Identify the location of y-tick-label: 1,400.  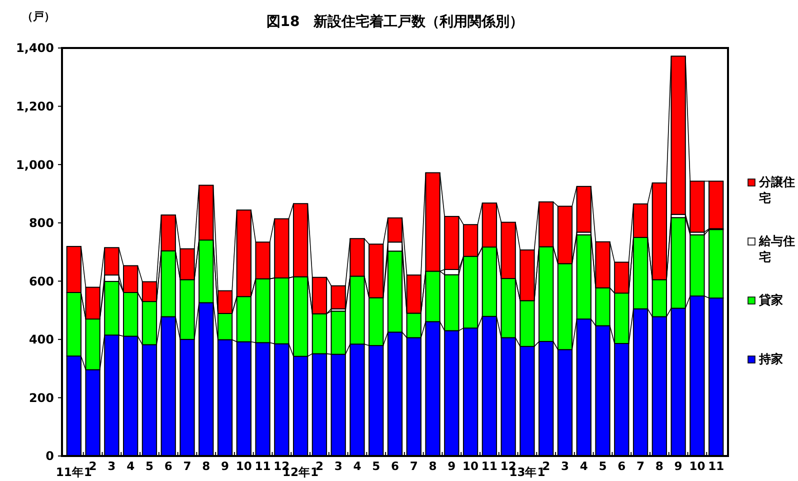
(35, 48).